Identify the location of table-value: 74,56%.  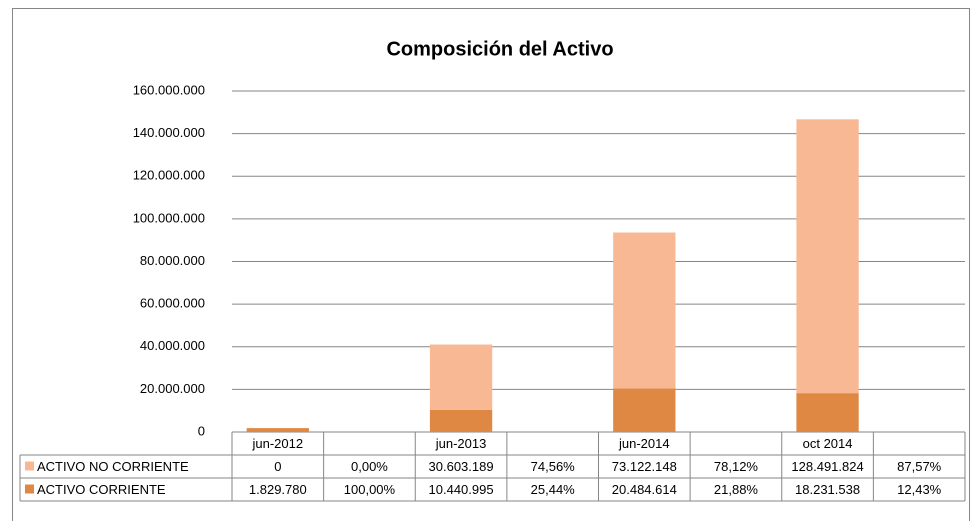
(553, 466).